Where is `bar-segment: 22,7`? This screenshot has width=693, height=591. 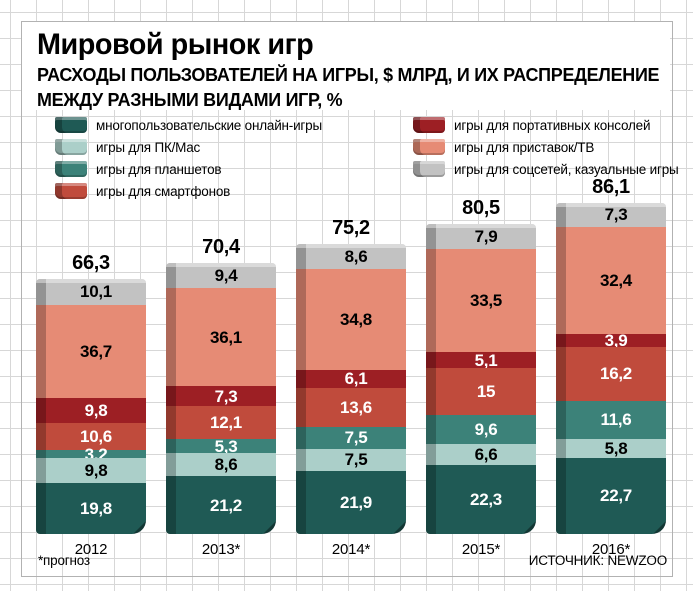 bar-segment: 22,7 is located at coordinates (611, 496).